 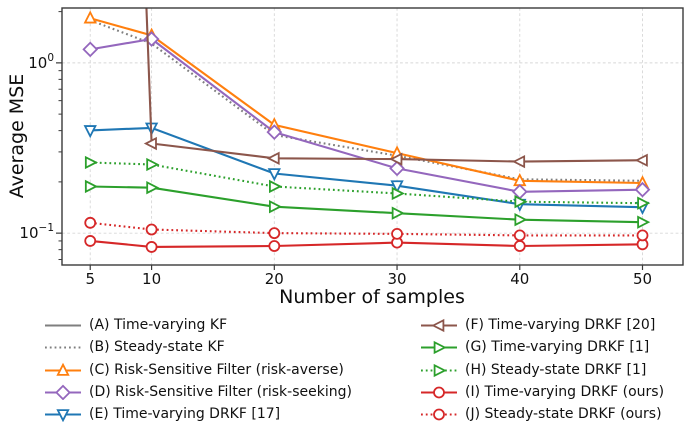 I want to click on legend-swatch-c, so click(x=63, y=369).